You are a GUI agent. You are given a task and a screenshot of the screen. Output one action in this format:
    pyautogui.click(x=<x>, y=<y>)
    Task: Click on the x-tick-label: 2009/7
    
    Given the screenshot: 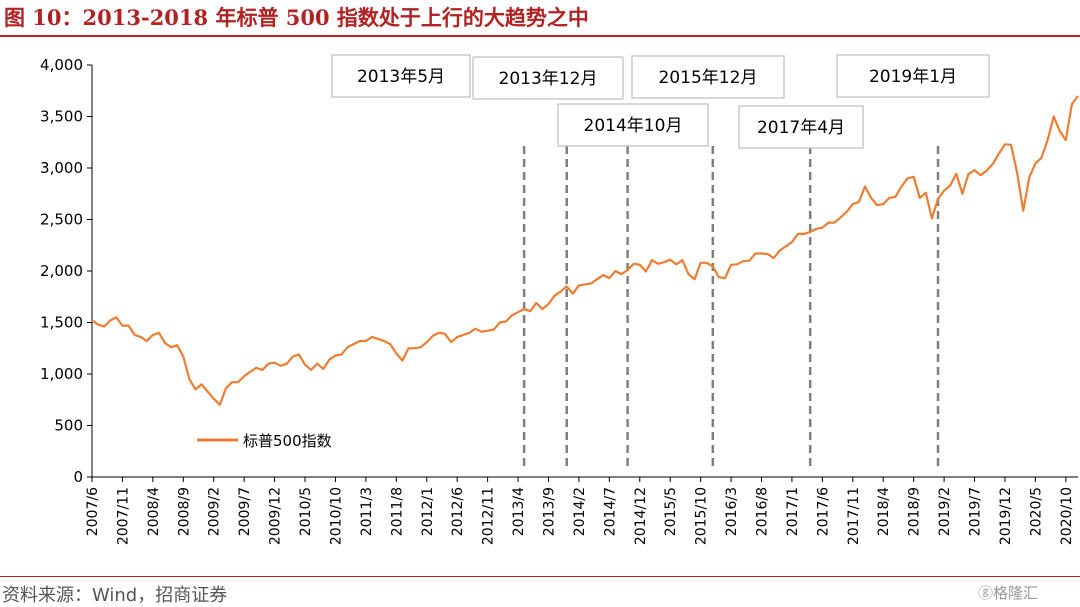 What is the action you would take?
    pyautogui.click(x=245, y=511)
    